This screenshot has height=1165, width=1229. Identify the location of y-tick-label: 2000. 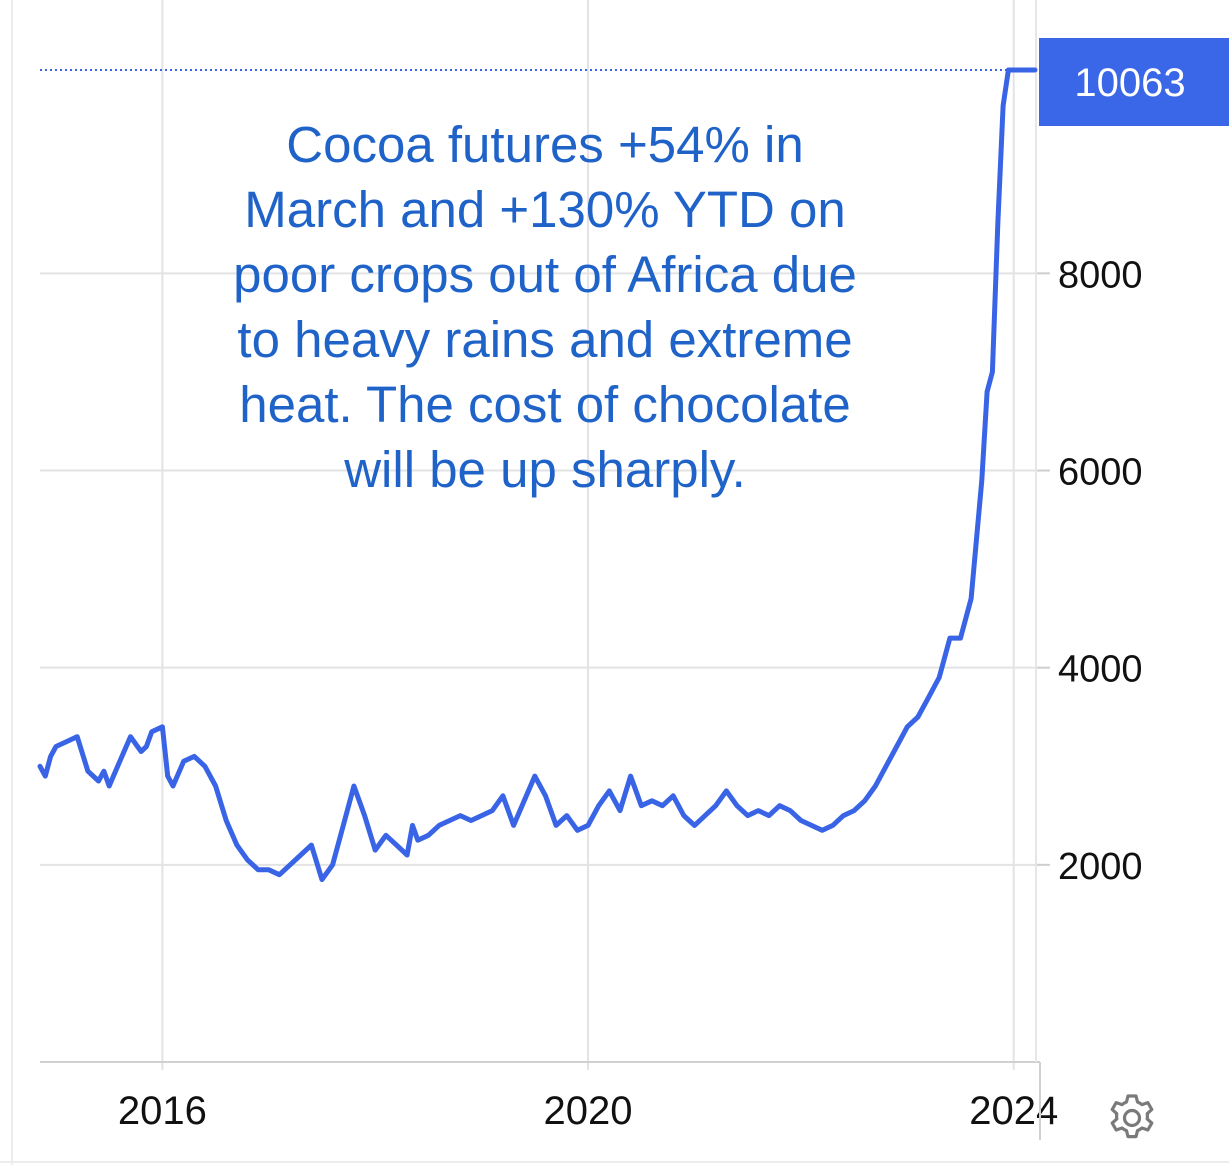
(1100, 867).